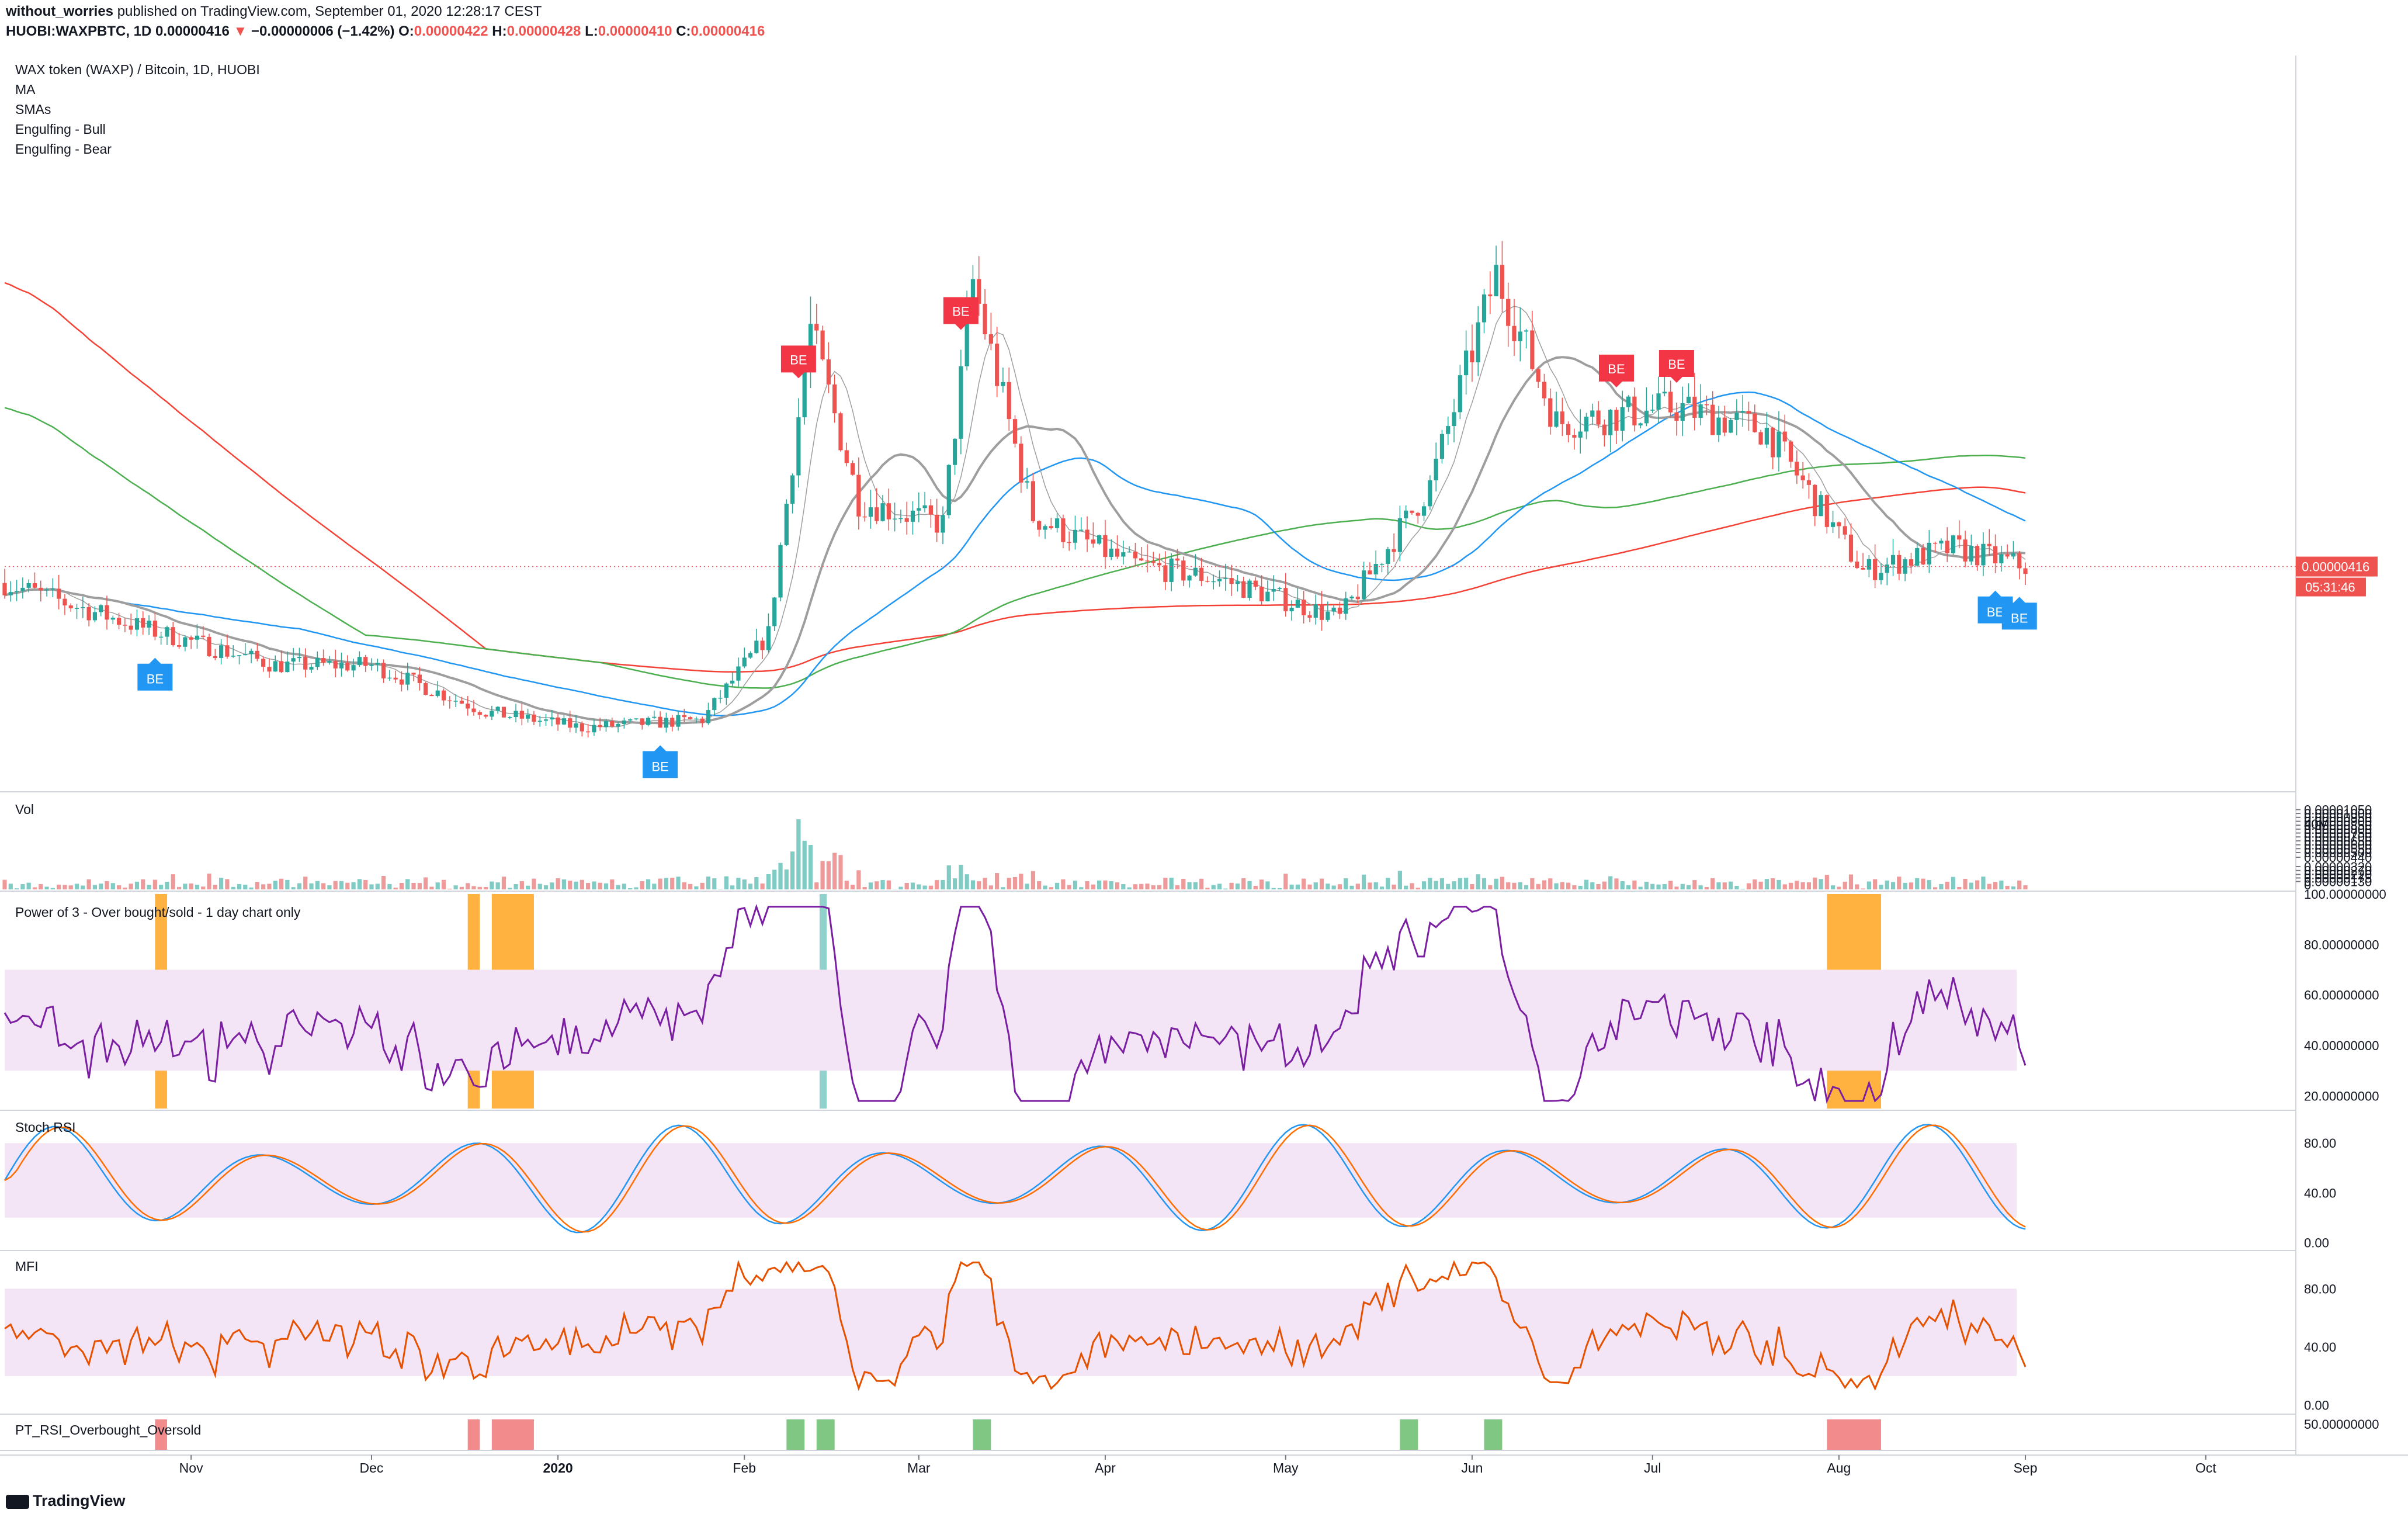 Image resolution: width=2408 pixels, height=1524 pixels. I want to click on power-of-3-line, so click(1015, 1003).